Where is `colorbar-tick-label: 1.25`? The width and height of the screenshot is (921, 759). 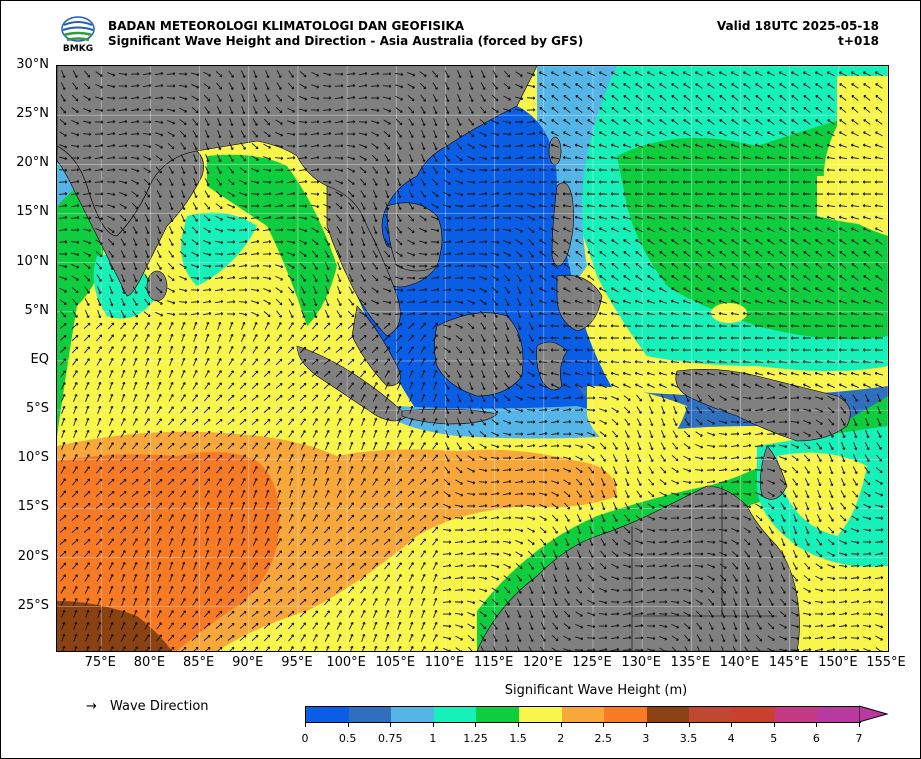
colorbar-tick-label: 1.25 is located at coordinates (475, 738).